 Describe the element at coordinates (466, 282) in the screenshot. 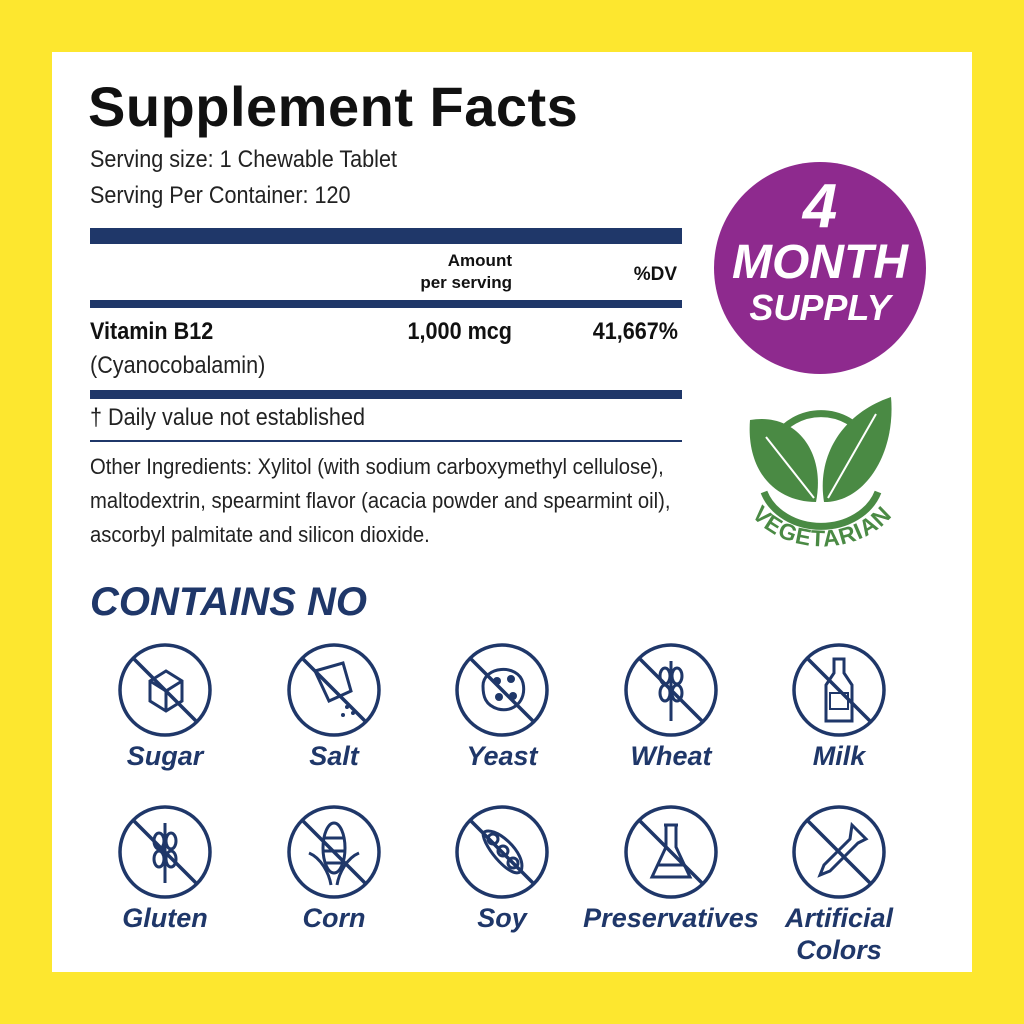

I see `header-amount-line2: per serving` at that location.